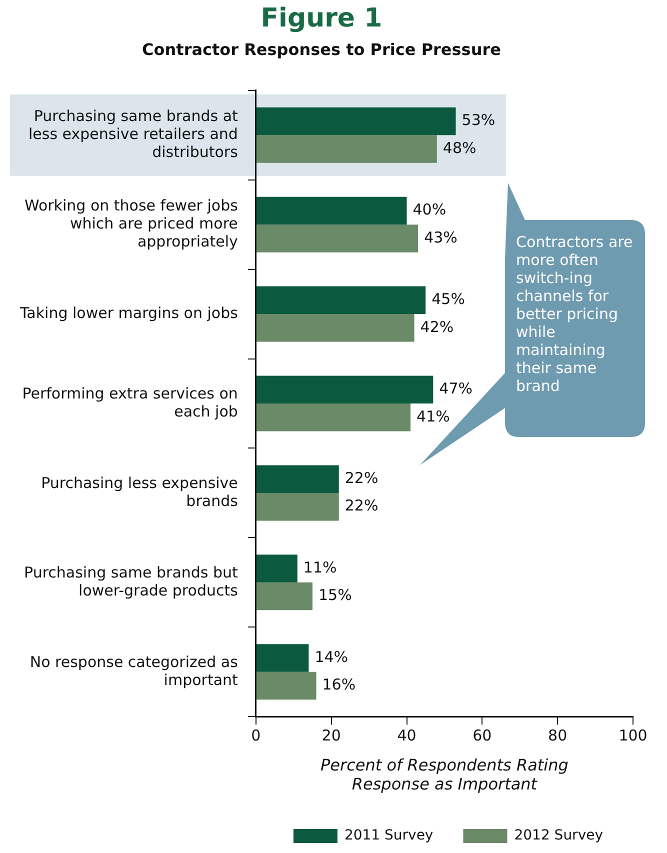 The image size is (667, 853). I want to click on data-label: 41%, so click(433, 416).